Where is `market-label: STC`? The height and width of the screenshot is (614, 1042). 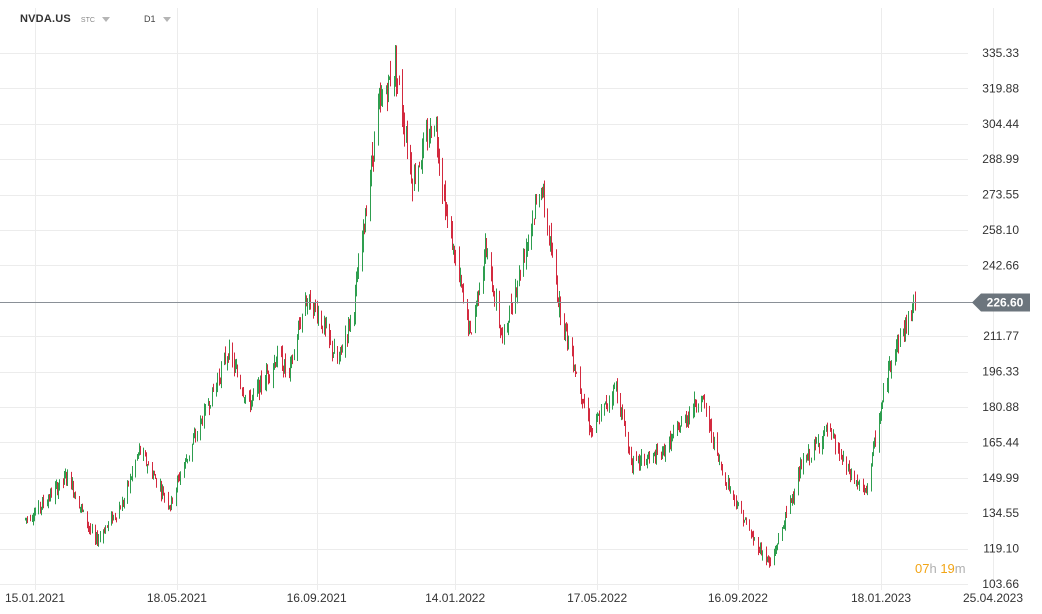 market-label: STC is located at coordinates (87, 20).